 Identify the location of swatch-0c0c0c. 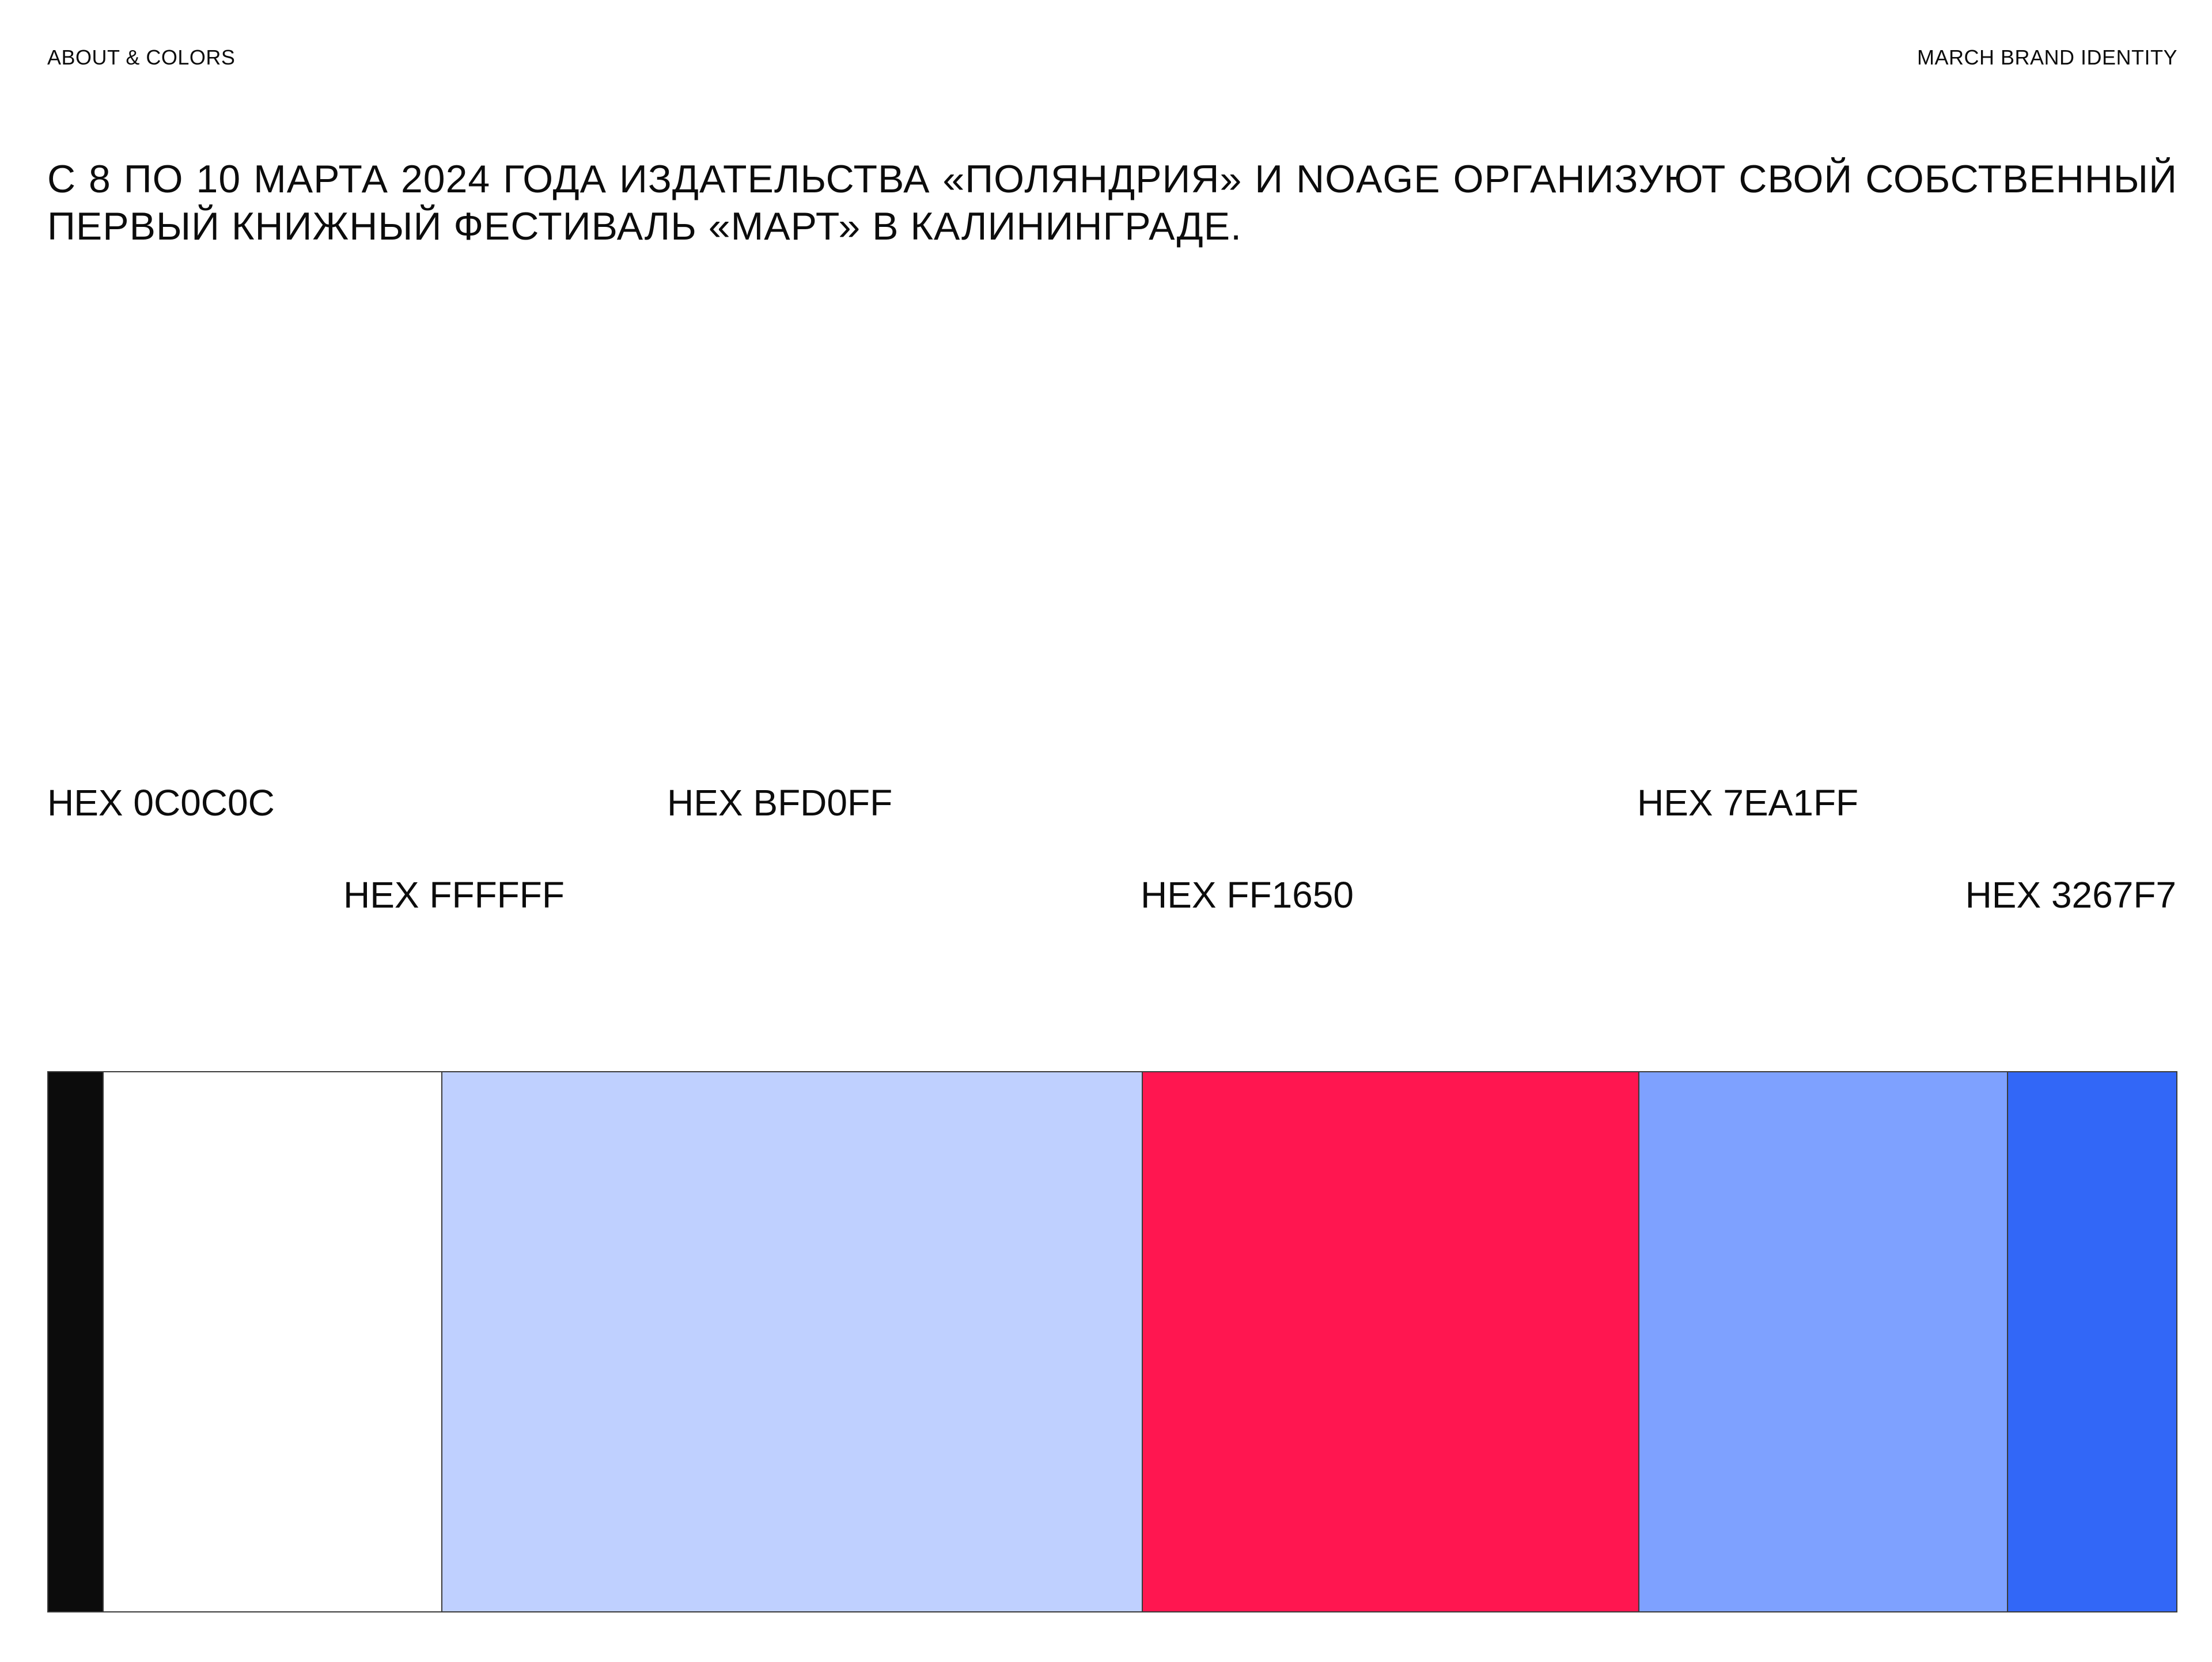
(75, 1341).